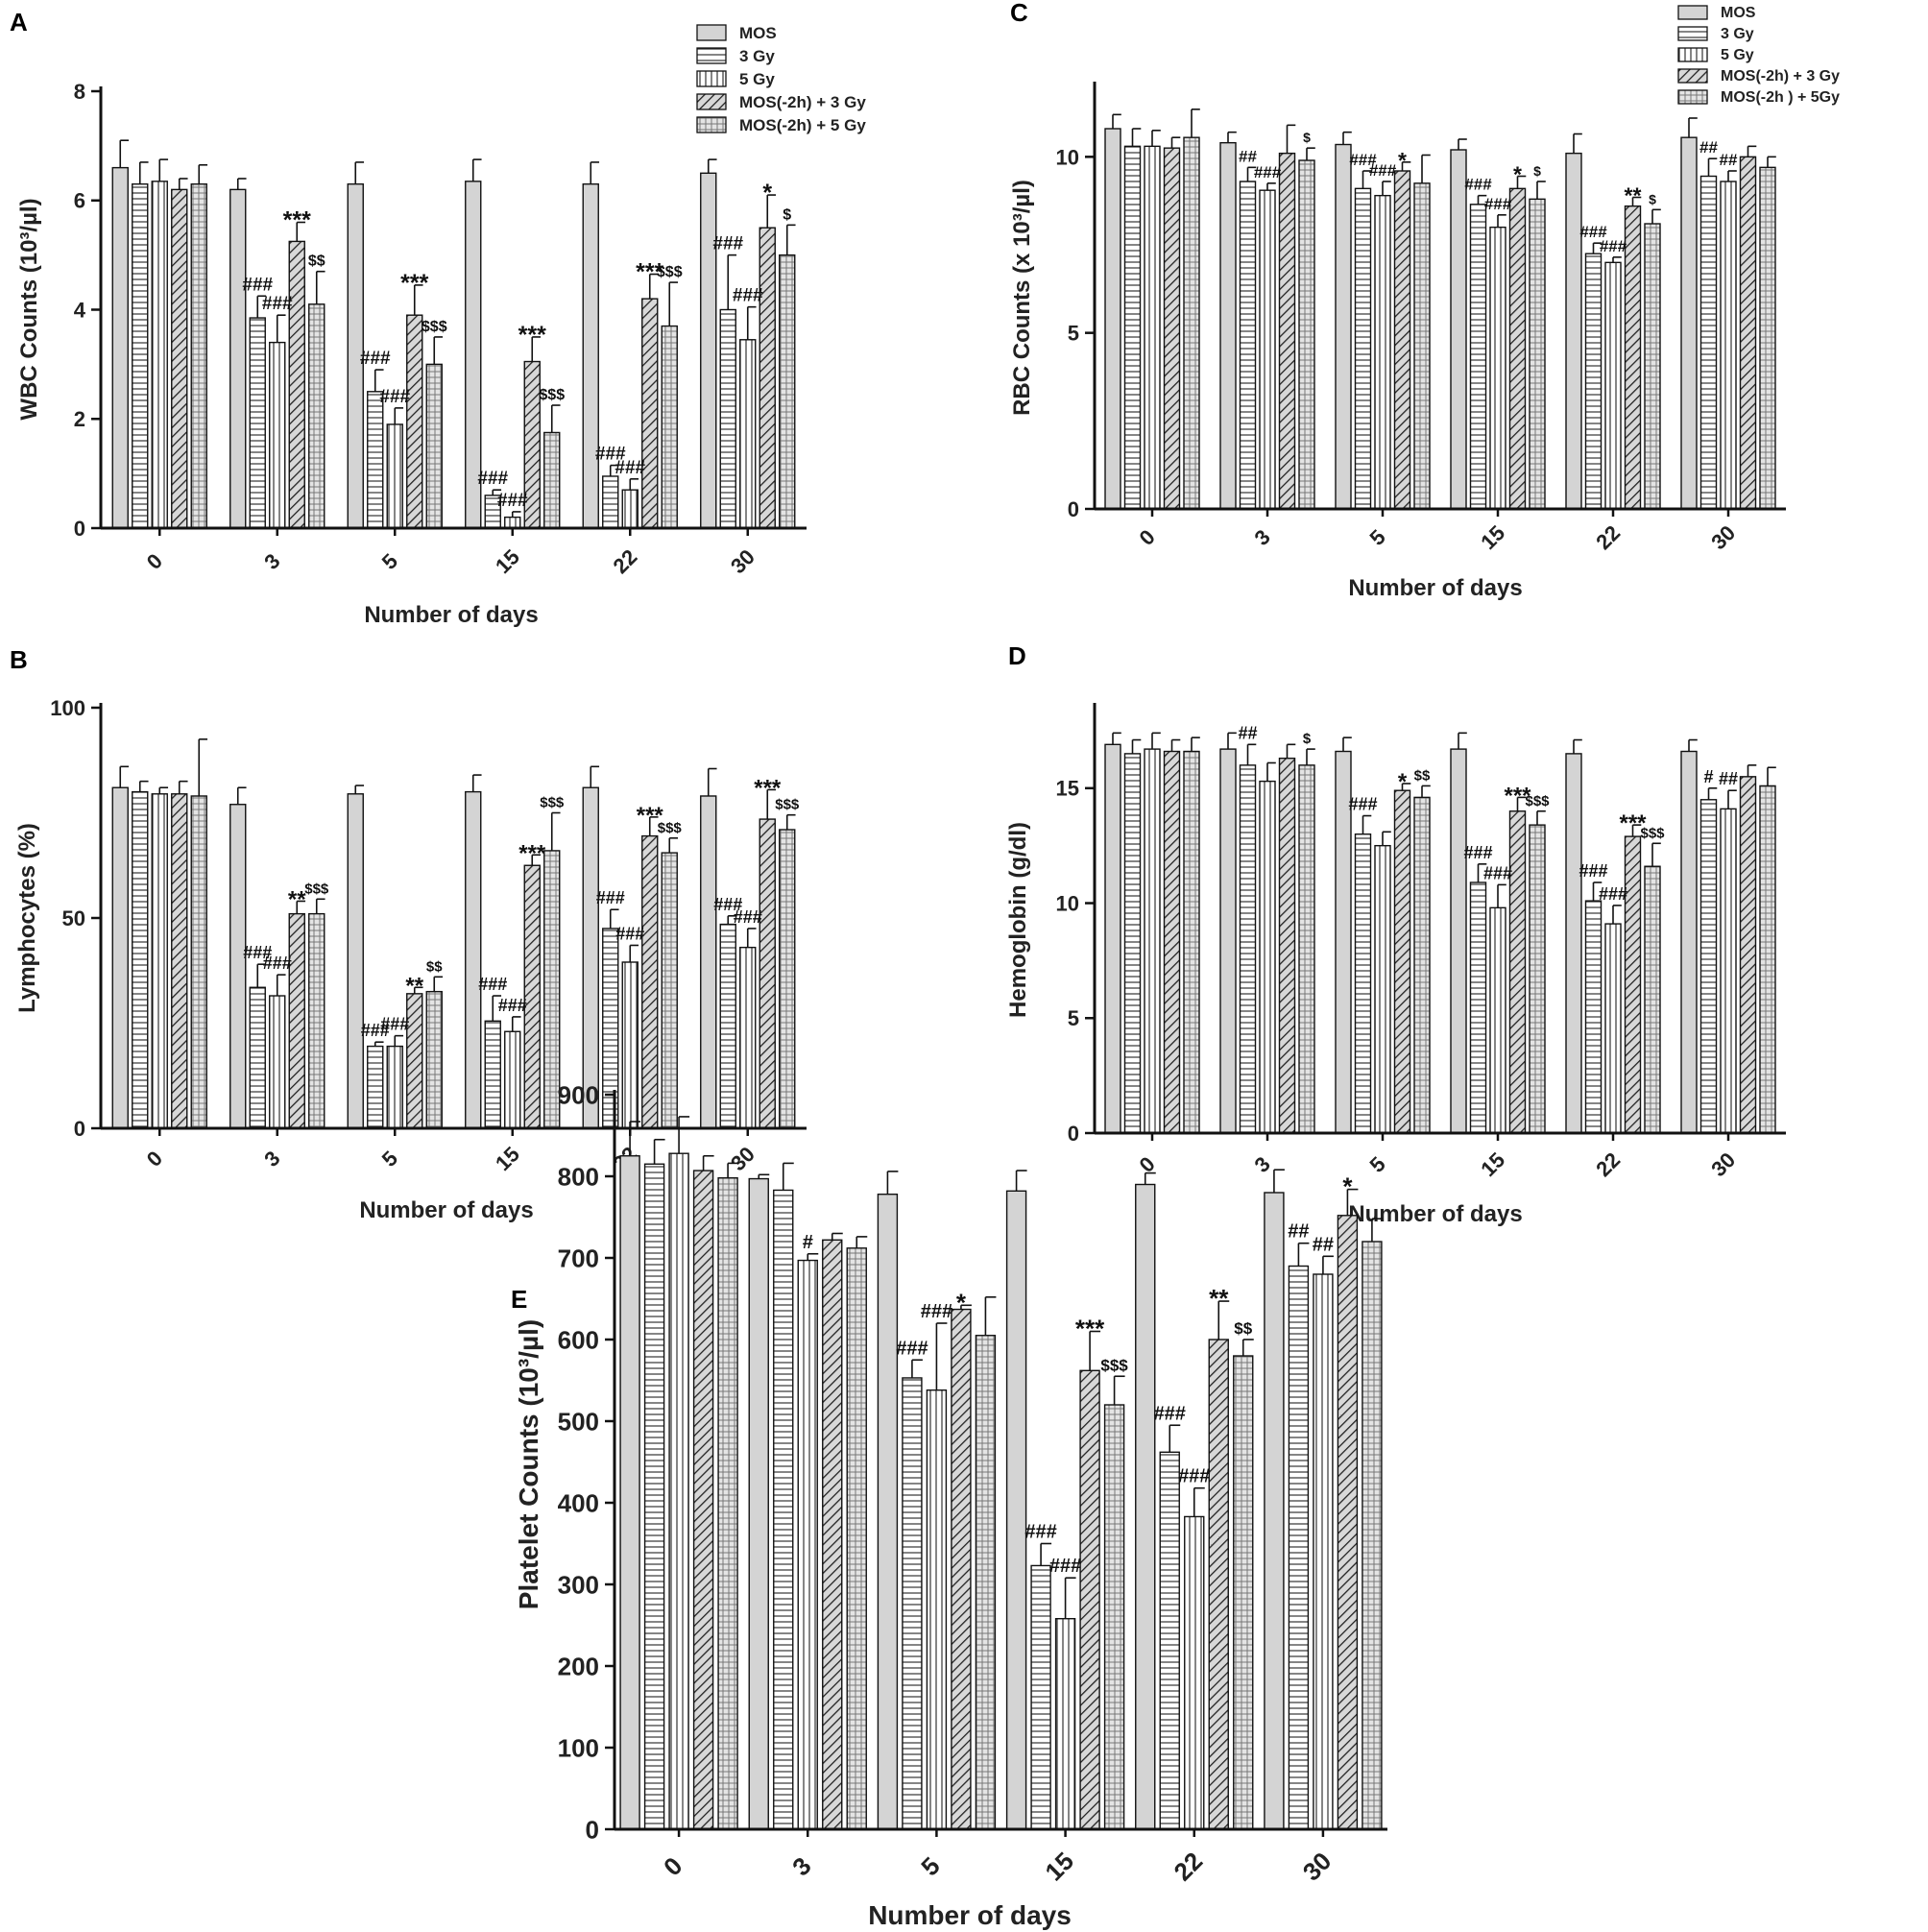  Describe the element at coordinates (1383, 352) in the screenshot. I see `bar-c-day5-s2` at that location.